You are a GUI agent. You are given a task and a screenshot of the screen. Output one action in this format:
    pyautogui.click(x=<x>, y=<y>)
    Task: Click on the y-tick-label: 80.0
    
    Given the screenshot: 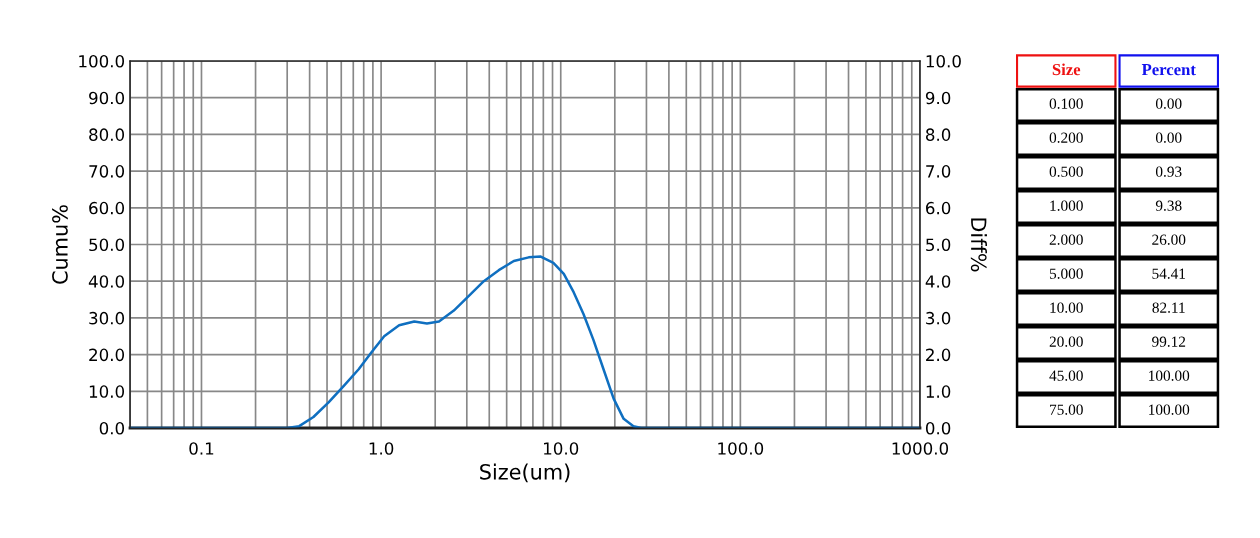 What is the action you would take?
    pyautogui.click(x=107, y=134)
    